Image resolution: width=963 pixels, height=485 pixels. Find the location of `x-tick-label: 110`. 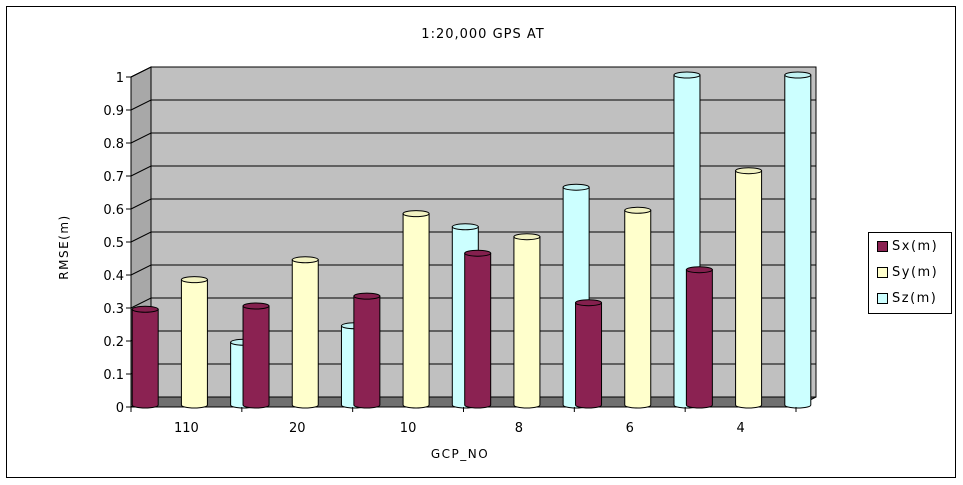

x-tick-label: 110 is located at coordinates (186, 428).